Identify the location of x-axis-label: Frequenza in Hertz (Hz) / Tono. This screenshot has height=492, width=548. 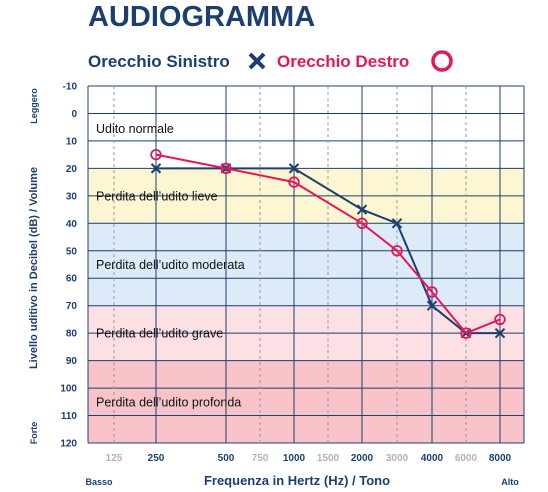
(297, 480).